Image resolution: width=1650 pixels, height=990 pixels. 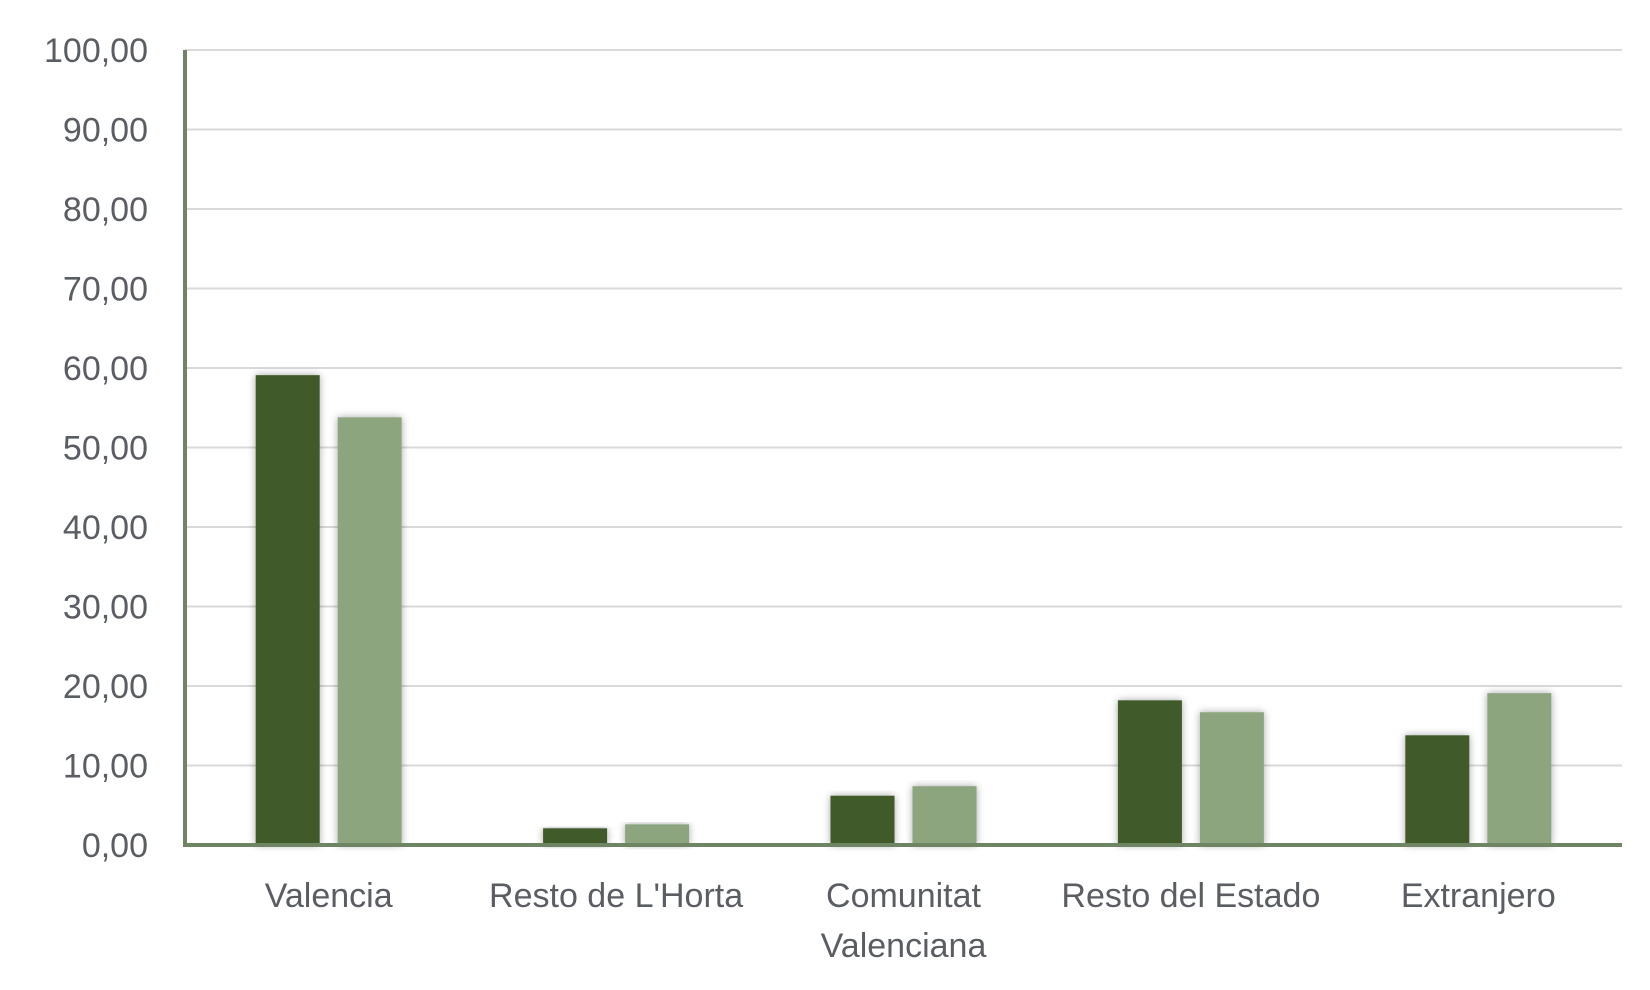 I want to click on x-category-label: Valencia, so click(x=329, y=896).